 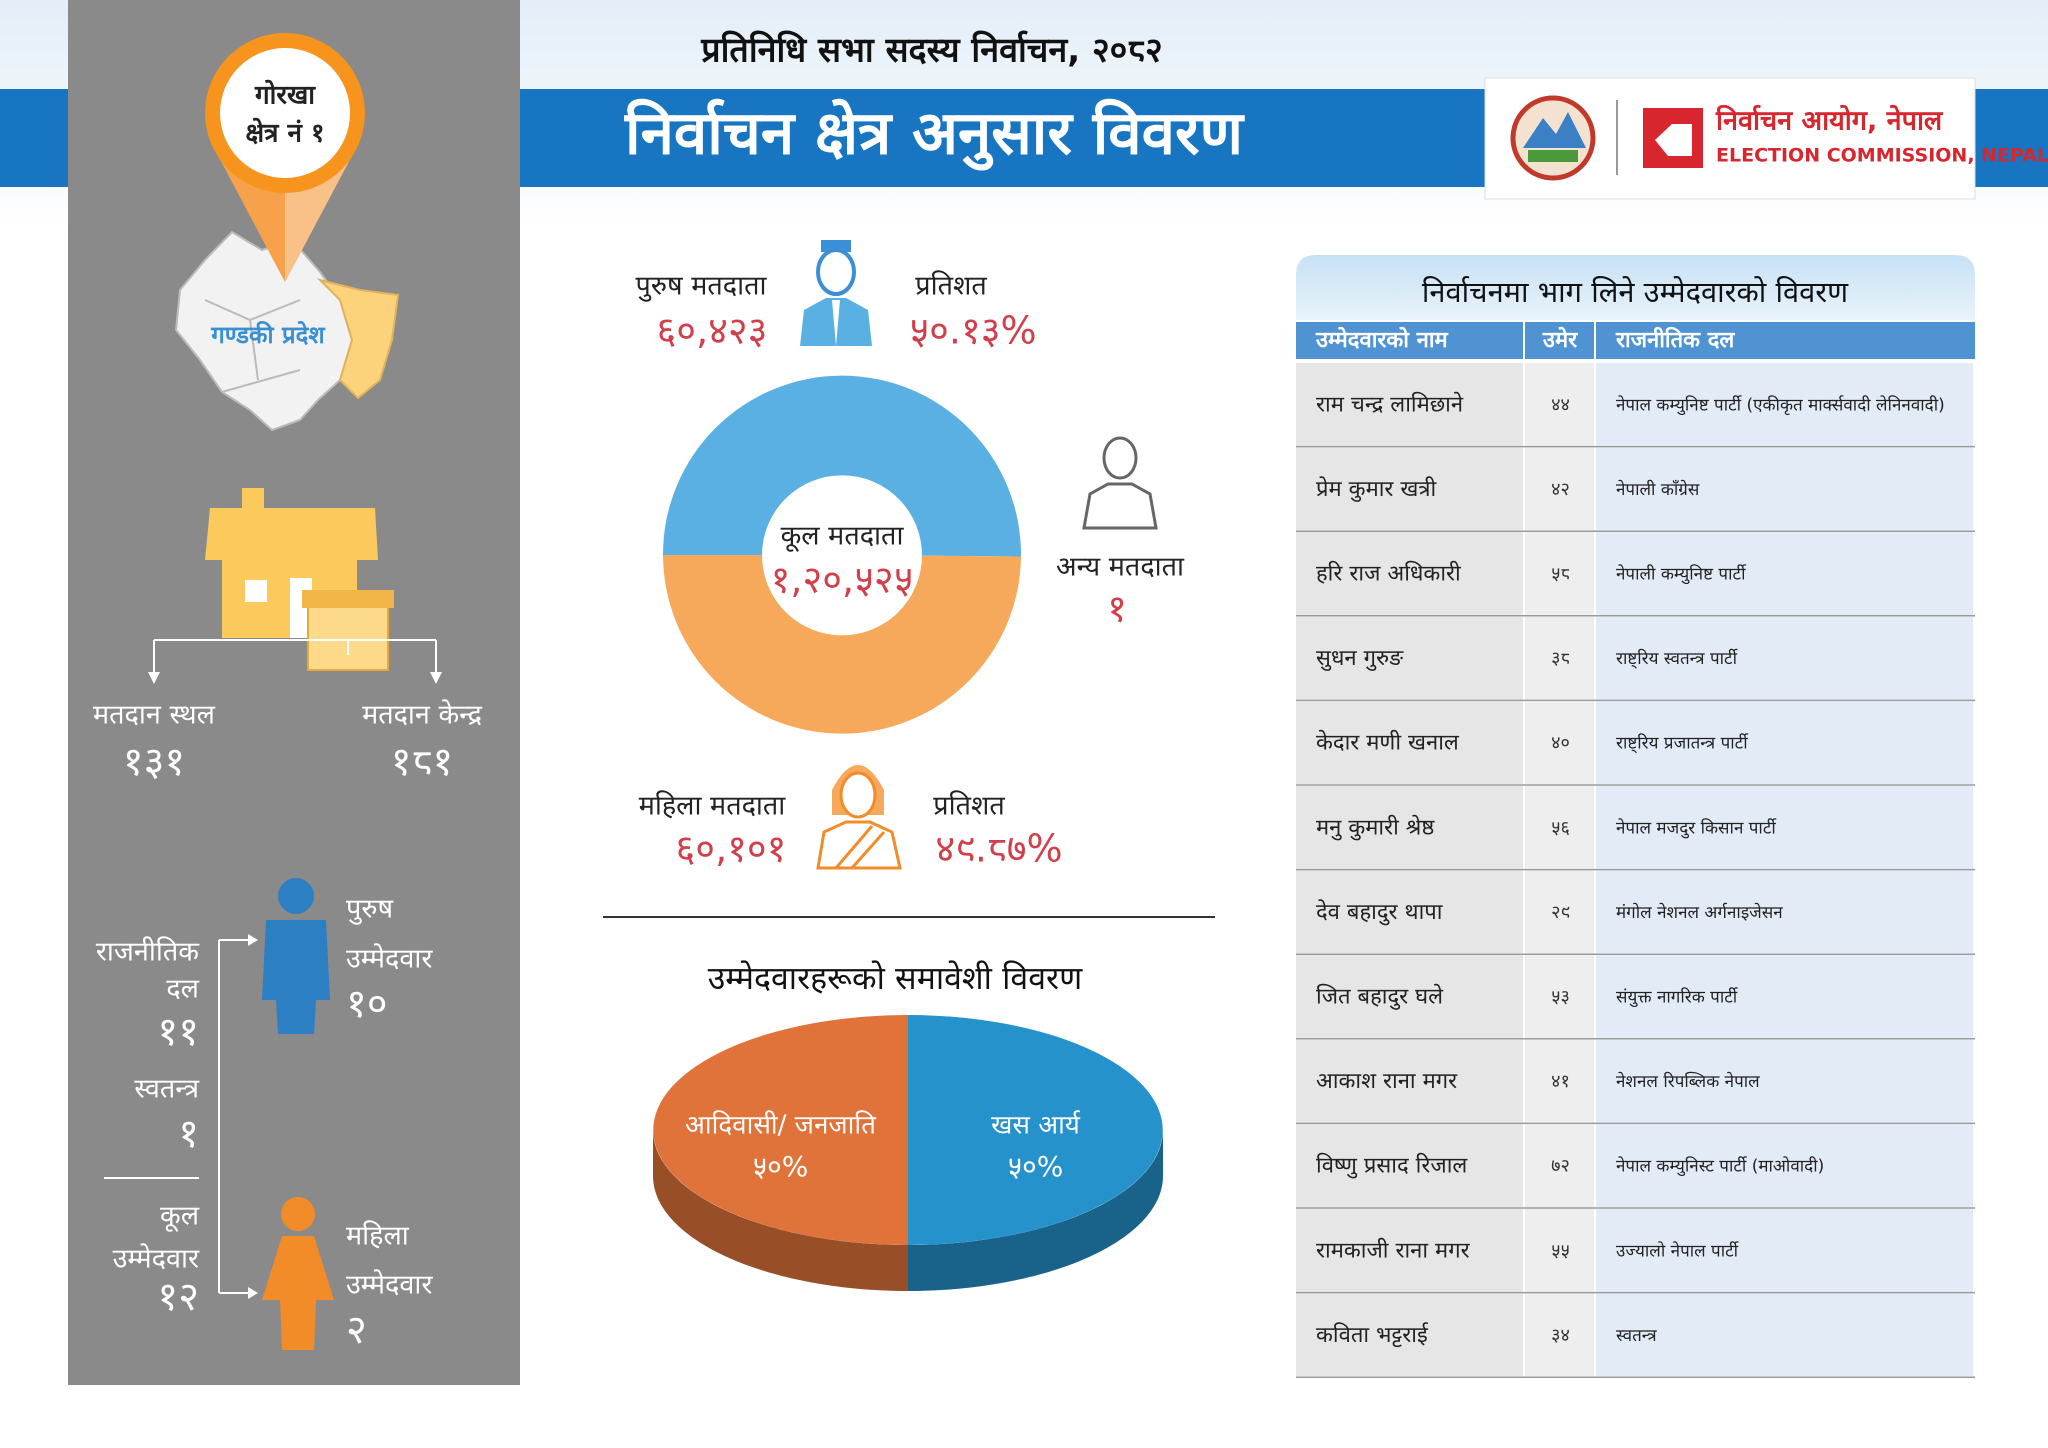 What do you see at coordinates (731, 849) in the screenshot?
I see `female-voters-value: ६०,१०१` at bounding box center [731, 849].